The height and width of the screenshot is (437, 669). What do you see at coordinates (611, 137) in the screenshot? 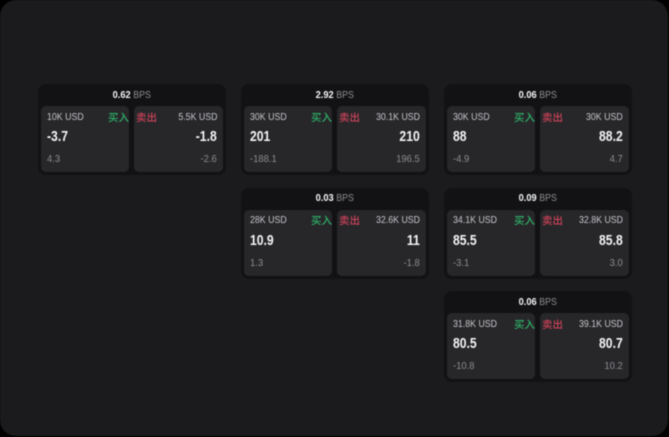
I see `sell-value: 88.2` at bounding box center [611, 137].